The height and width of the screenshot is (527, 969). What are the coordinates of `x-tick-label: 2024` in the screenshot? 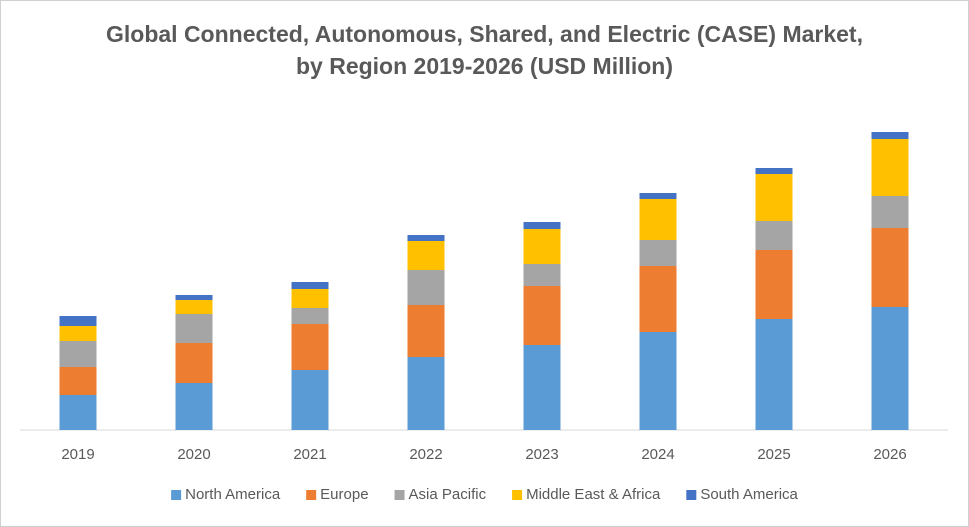 It's located at (657, 454).